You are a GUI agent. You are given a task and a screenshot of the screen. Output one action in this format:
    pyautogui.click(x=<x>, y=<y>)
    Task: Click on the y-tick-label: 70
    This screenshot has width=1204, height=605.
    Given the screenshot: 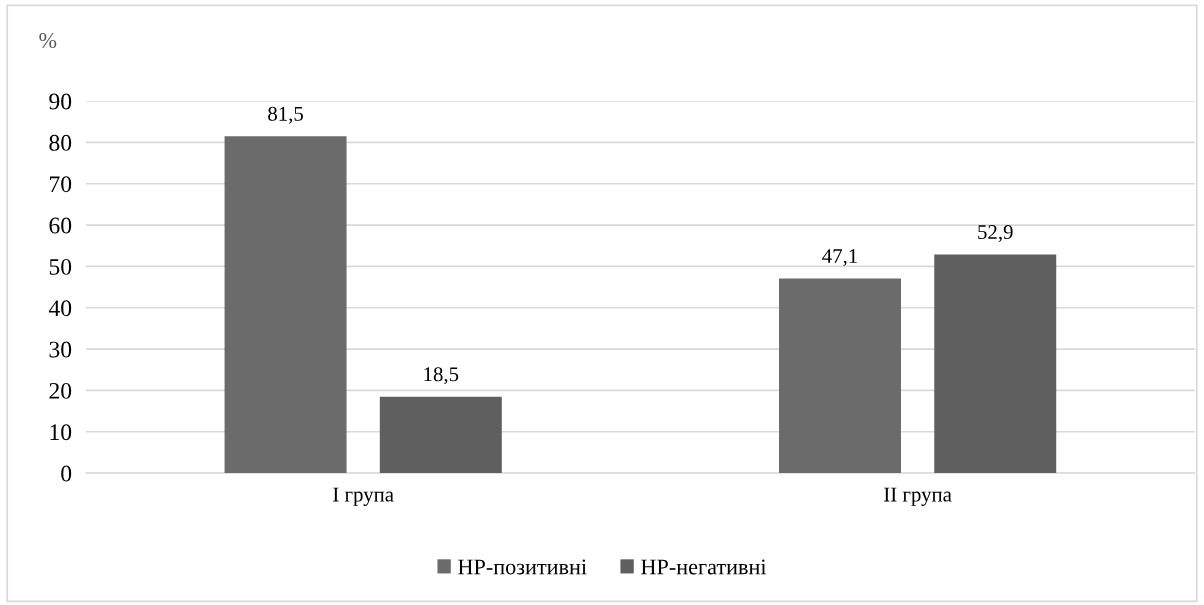 What is the action you would take?
    pyautogui.click(x=61, y=184)
    